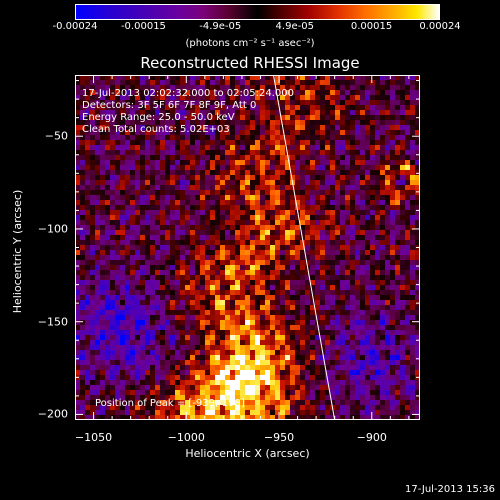 The height and width of the screenshot is (500, 500). I want to click on time-range-text: 17-Jul-2013 02:02:32.000 to 02:05:24.000, so click(188, 93).